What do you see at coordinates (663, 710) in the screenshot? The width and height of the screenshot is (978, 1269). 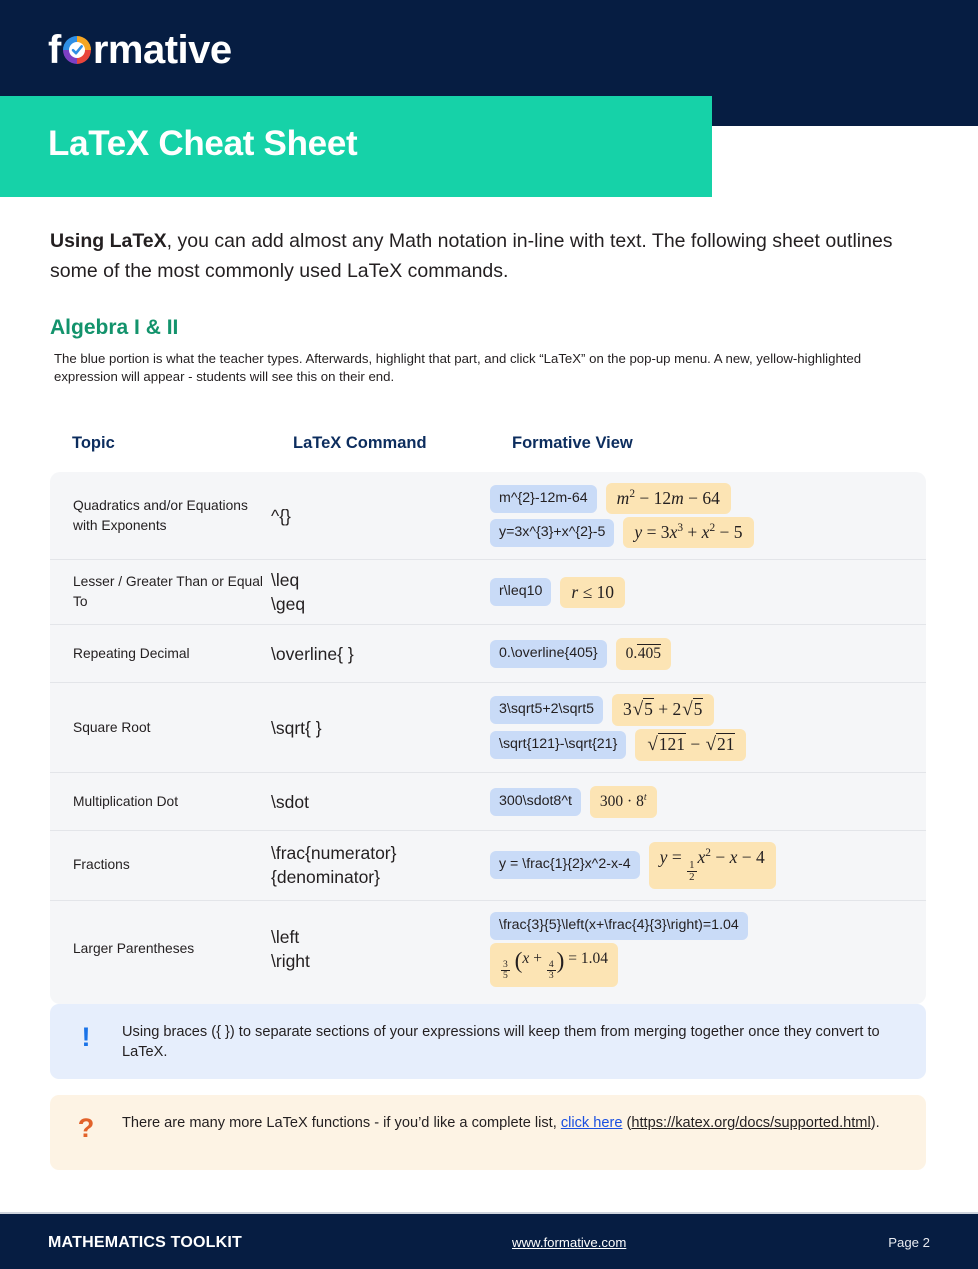 I see `output-chip: 3√5 + 2√5` at bounding box center [663, 710].